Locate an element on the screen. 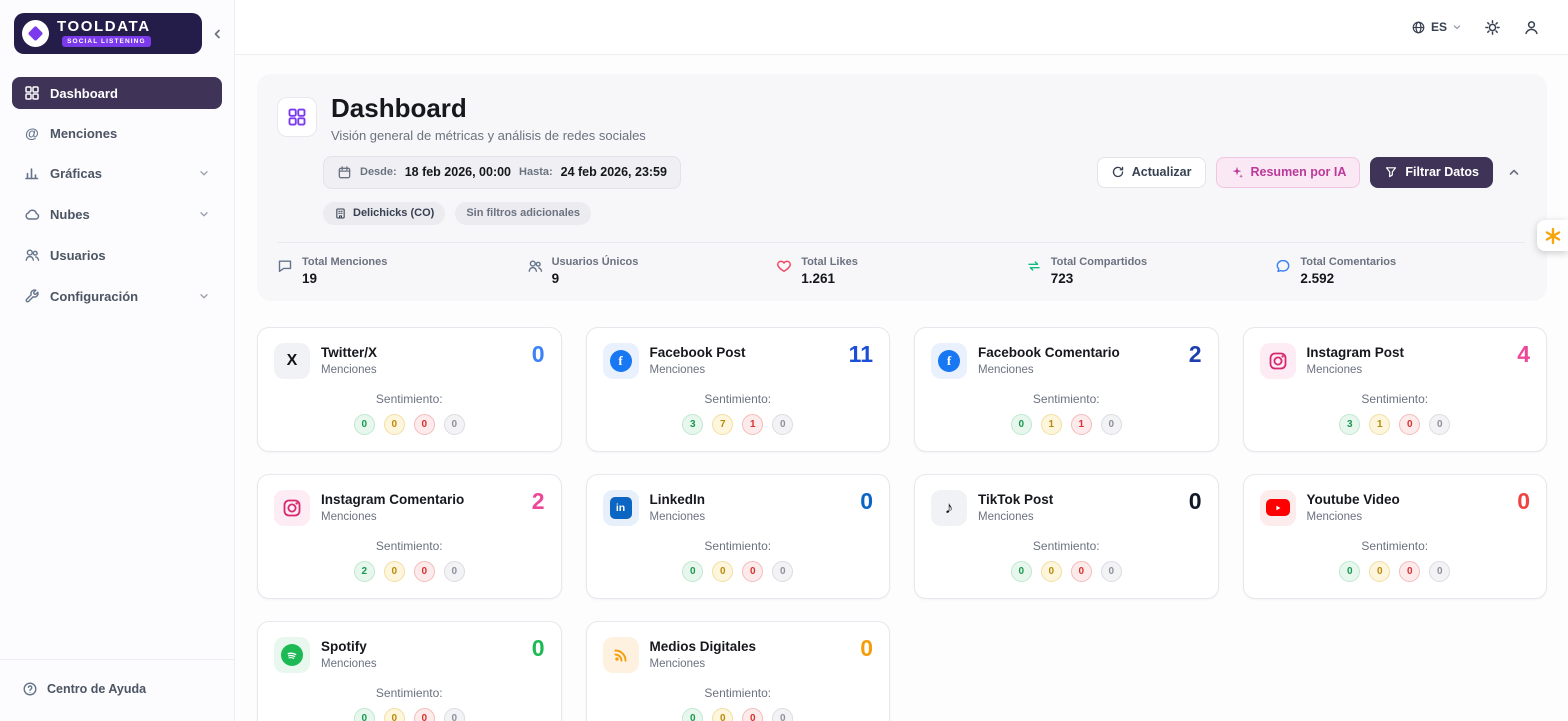 Image resolution: width=1568 pixels, height=721 pixels. sidebar-item-nubes: Nubes is located at coordinates (117, 214).